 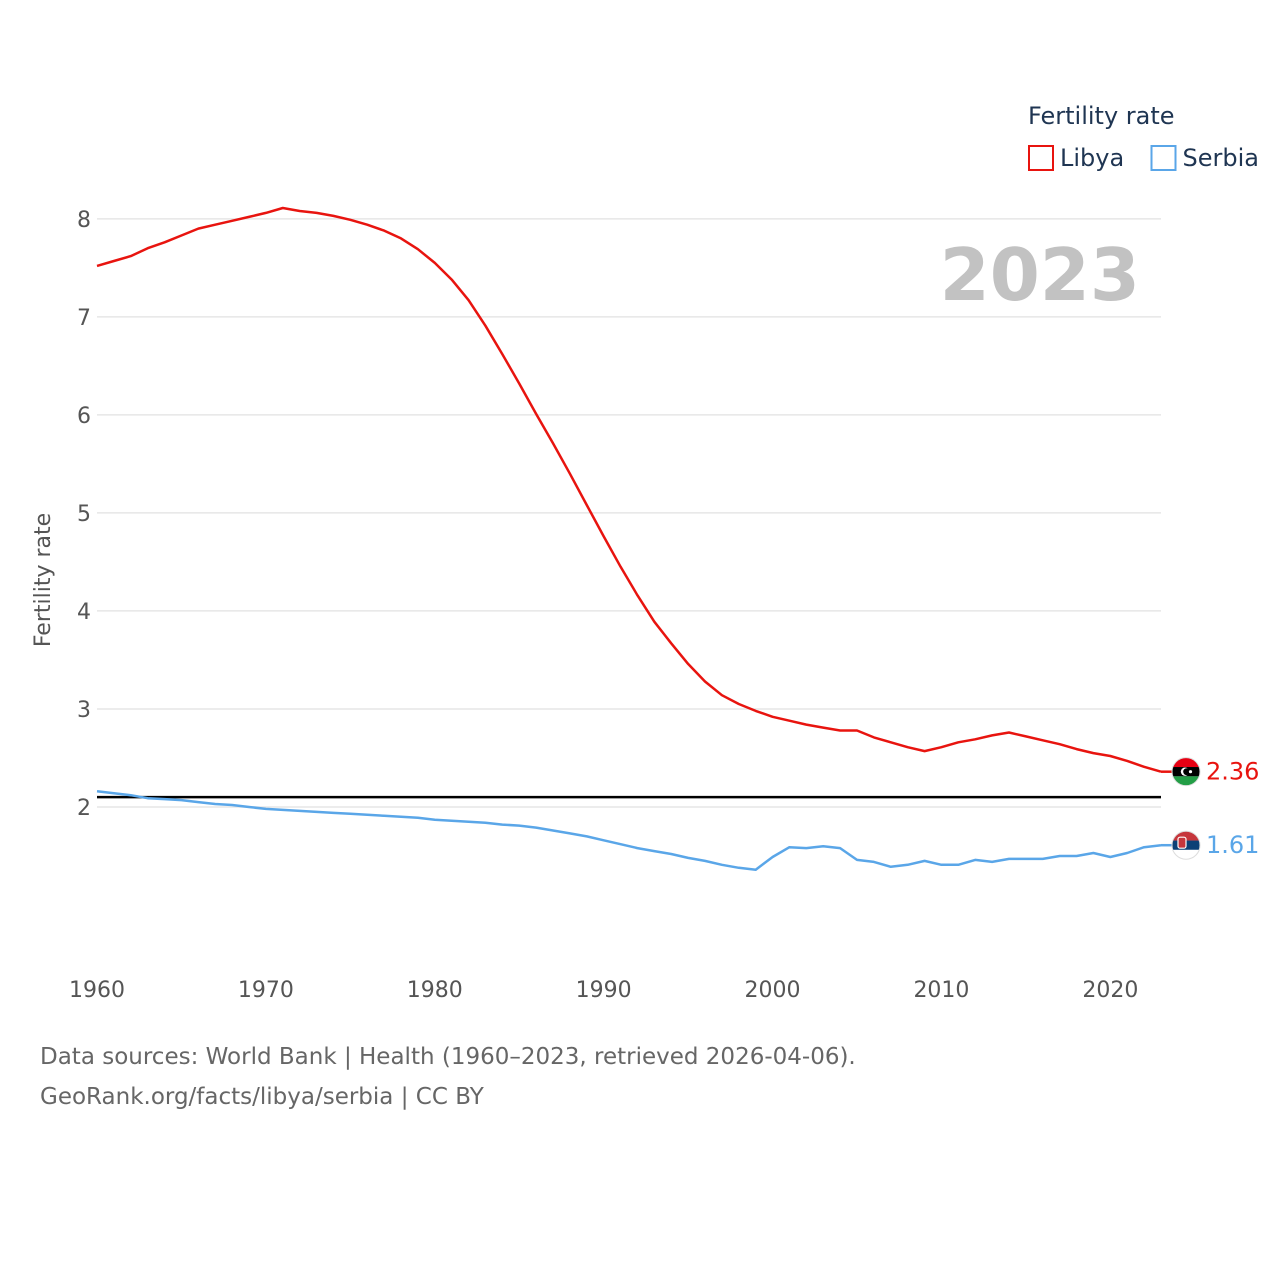 What do you see at coordinates (1110, 990) in the screenshot?
I see `x-tick-label: 2020` at bounding box center [1110, 990].